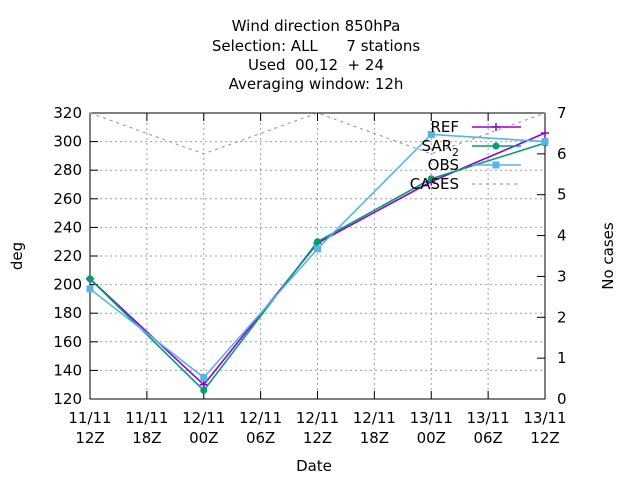 This screenshot has width=640, height=480. Describe the element at coordinates (67, 142) in the screenshot. I see `y-tick-label: 300` at that location.